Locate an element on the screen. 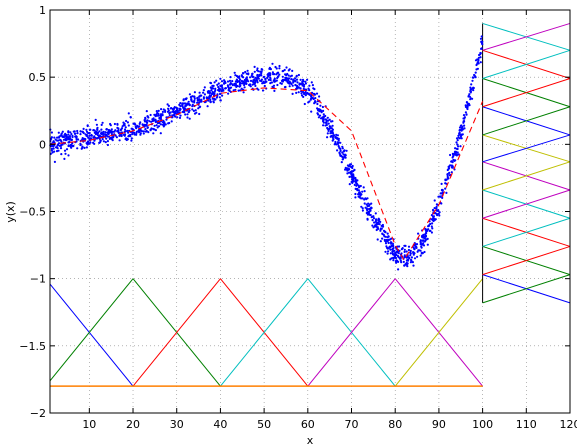  x-tick-label: 80 is located at coordinates (395, 424).